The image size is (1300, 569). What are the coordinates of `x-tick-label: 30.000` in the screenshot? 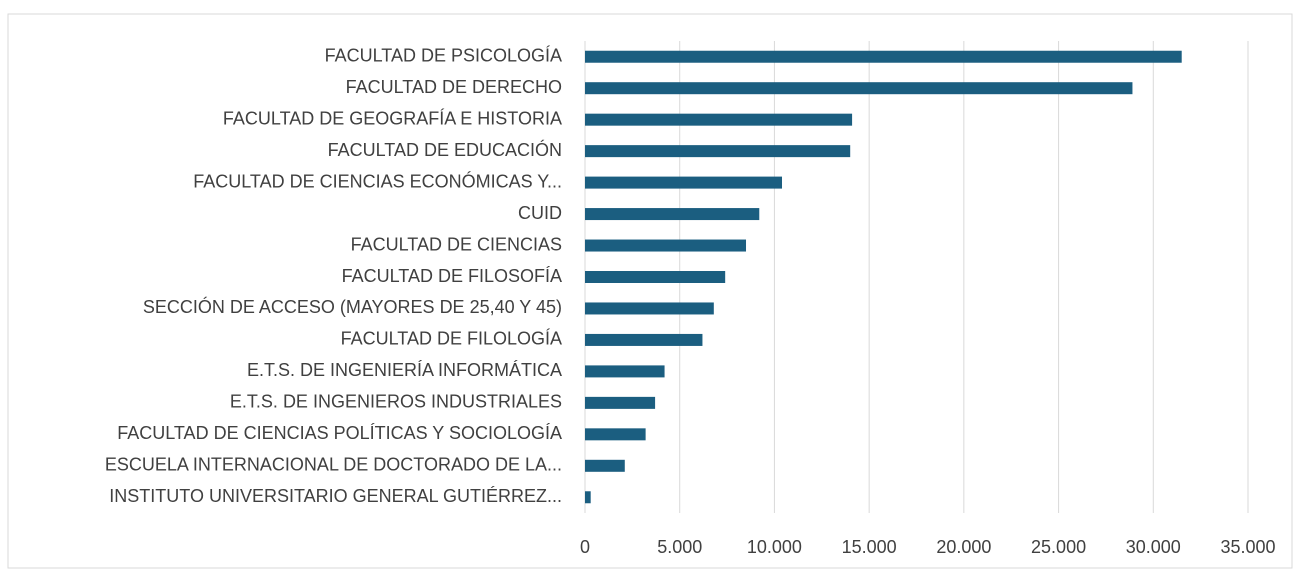 It's located at (1153, 547).